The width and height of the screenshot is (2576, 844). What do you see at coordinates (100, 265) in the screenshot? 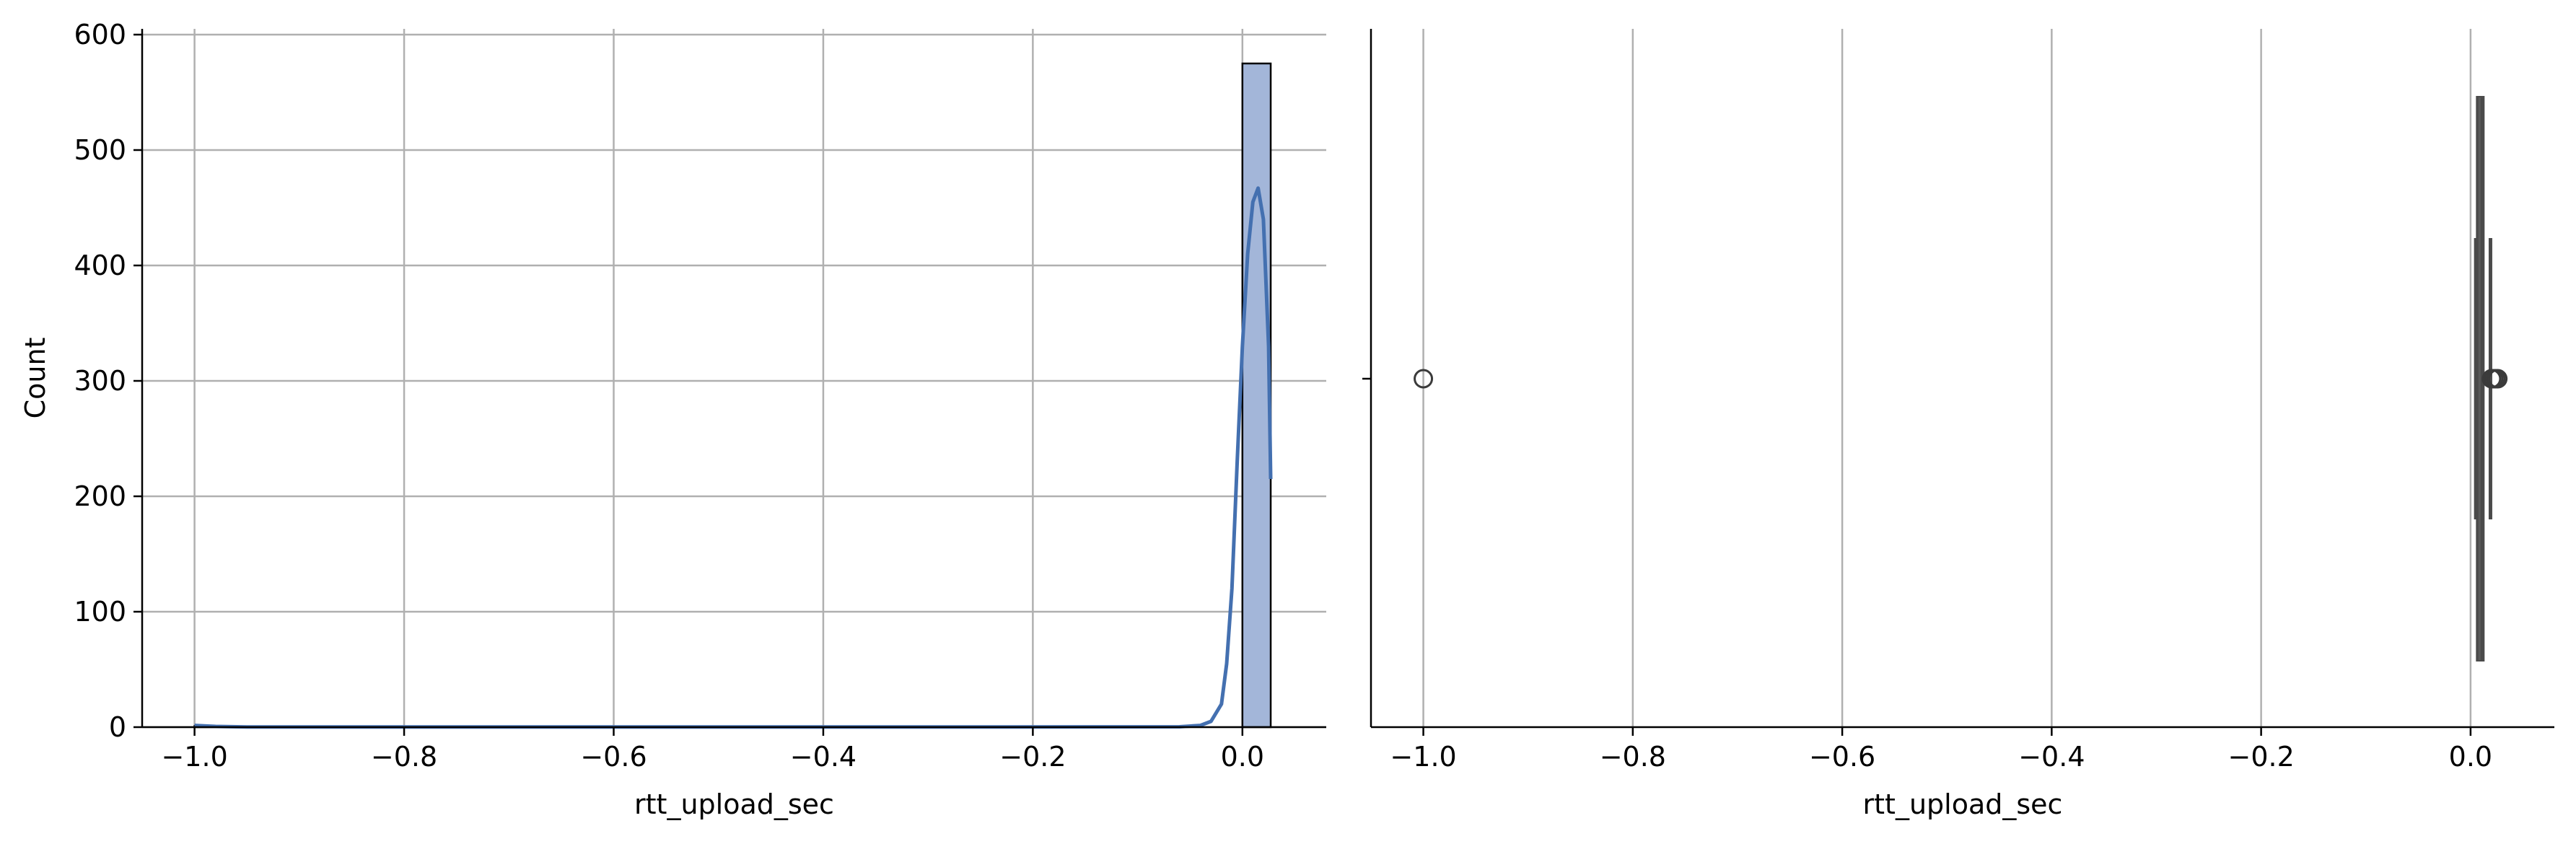
I see `y-tick-label: 400` at bounding box center [100, 265].